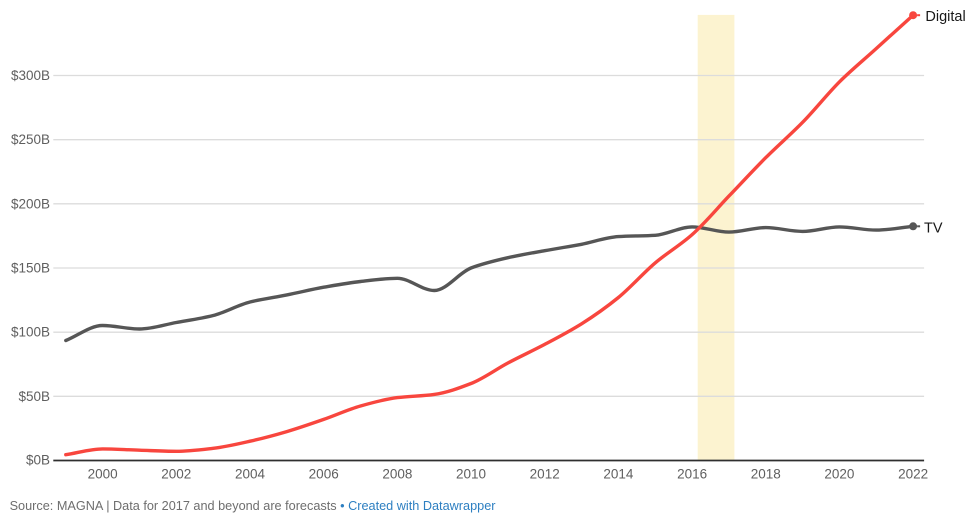  I want to click on svg-text: 2000, so click(103, 474).